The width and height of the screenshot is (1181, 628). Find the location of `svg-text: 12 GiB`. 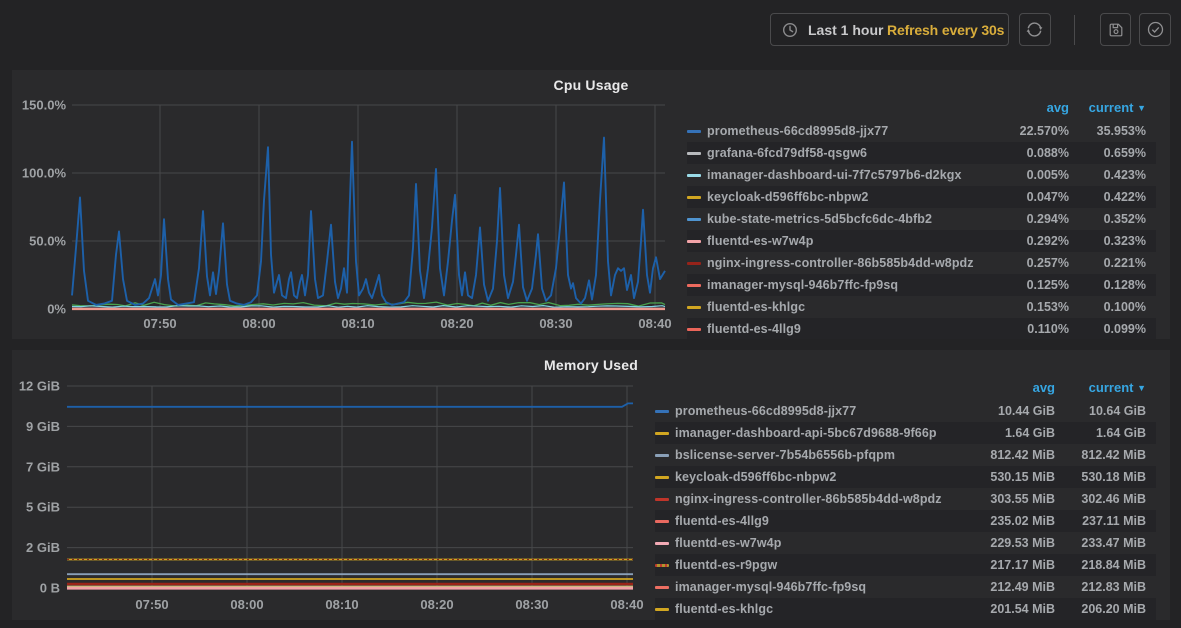

svg-text: 12 GiB is located at coordinates (39, 386).